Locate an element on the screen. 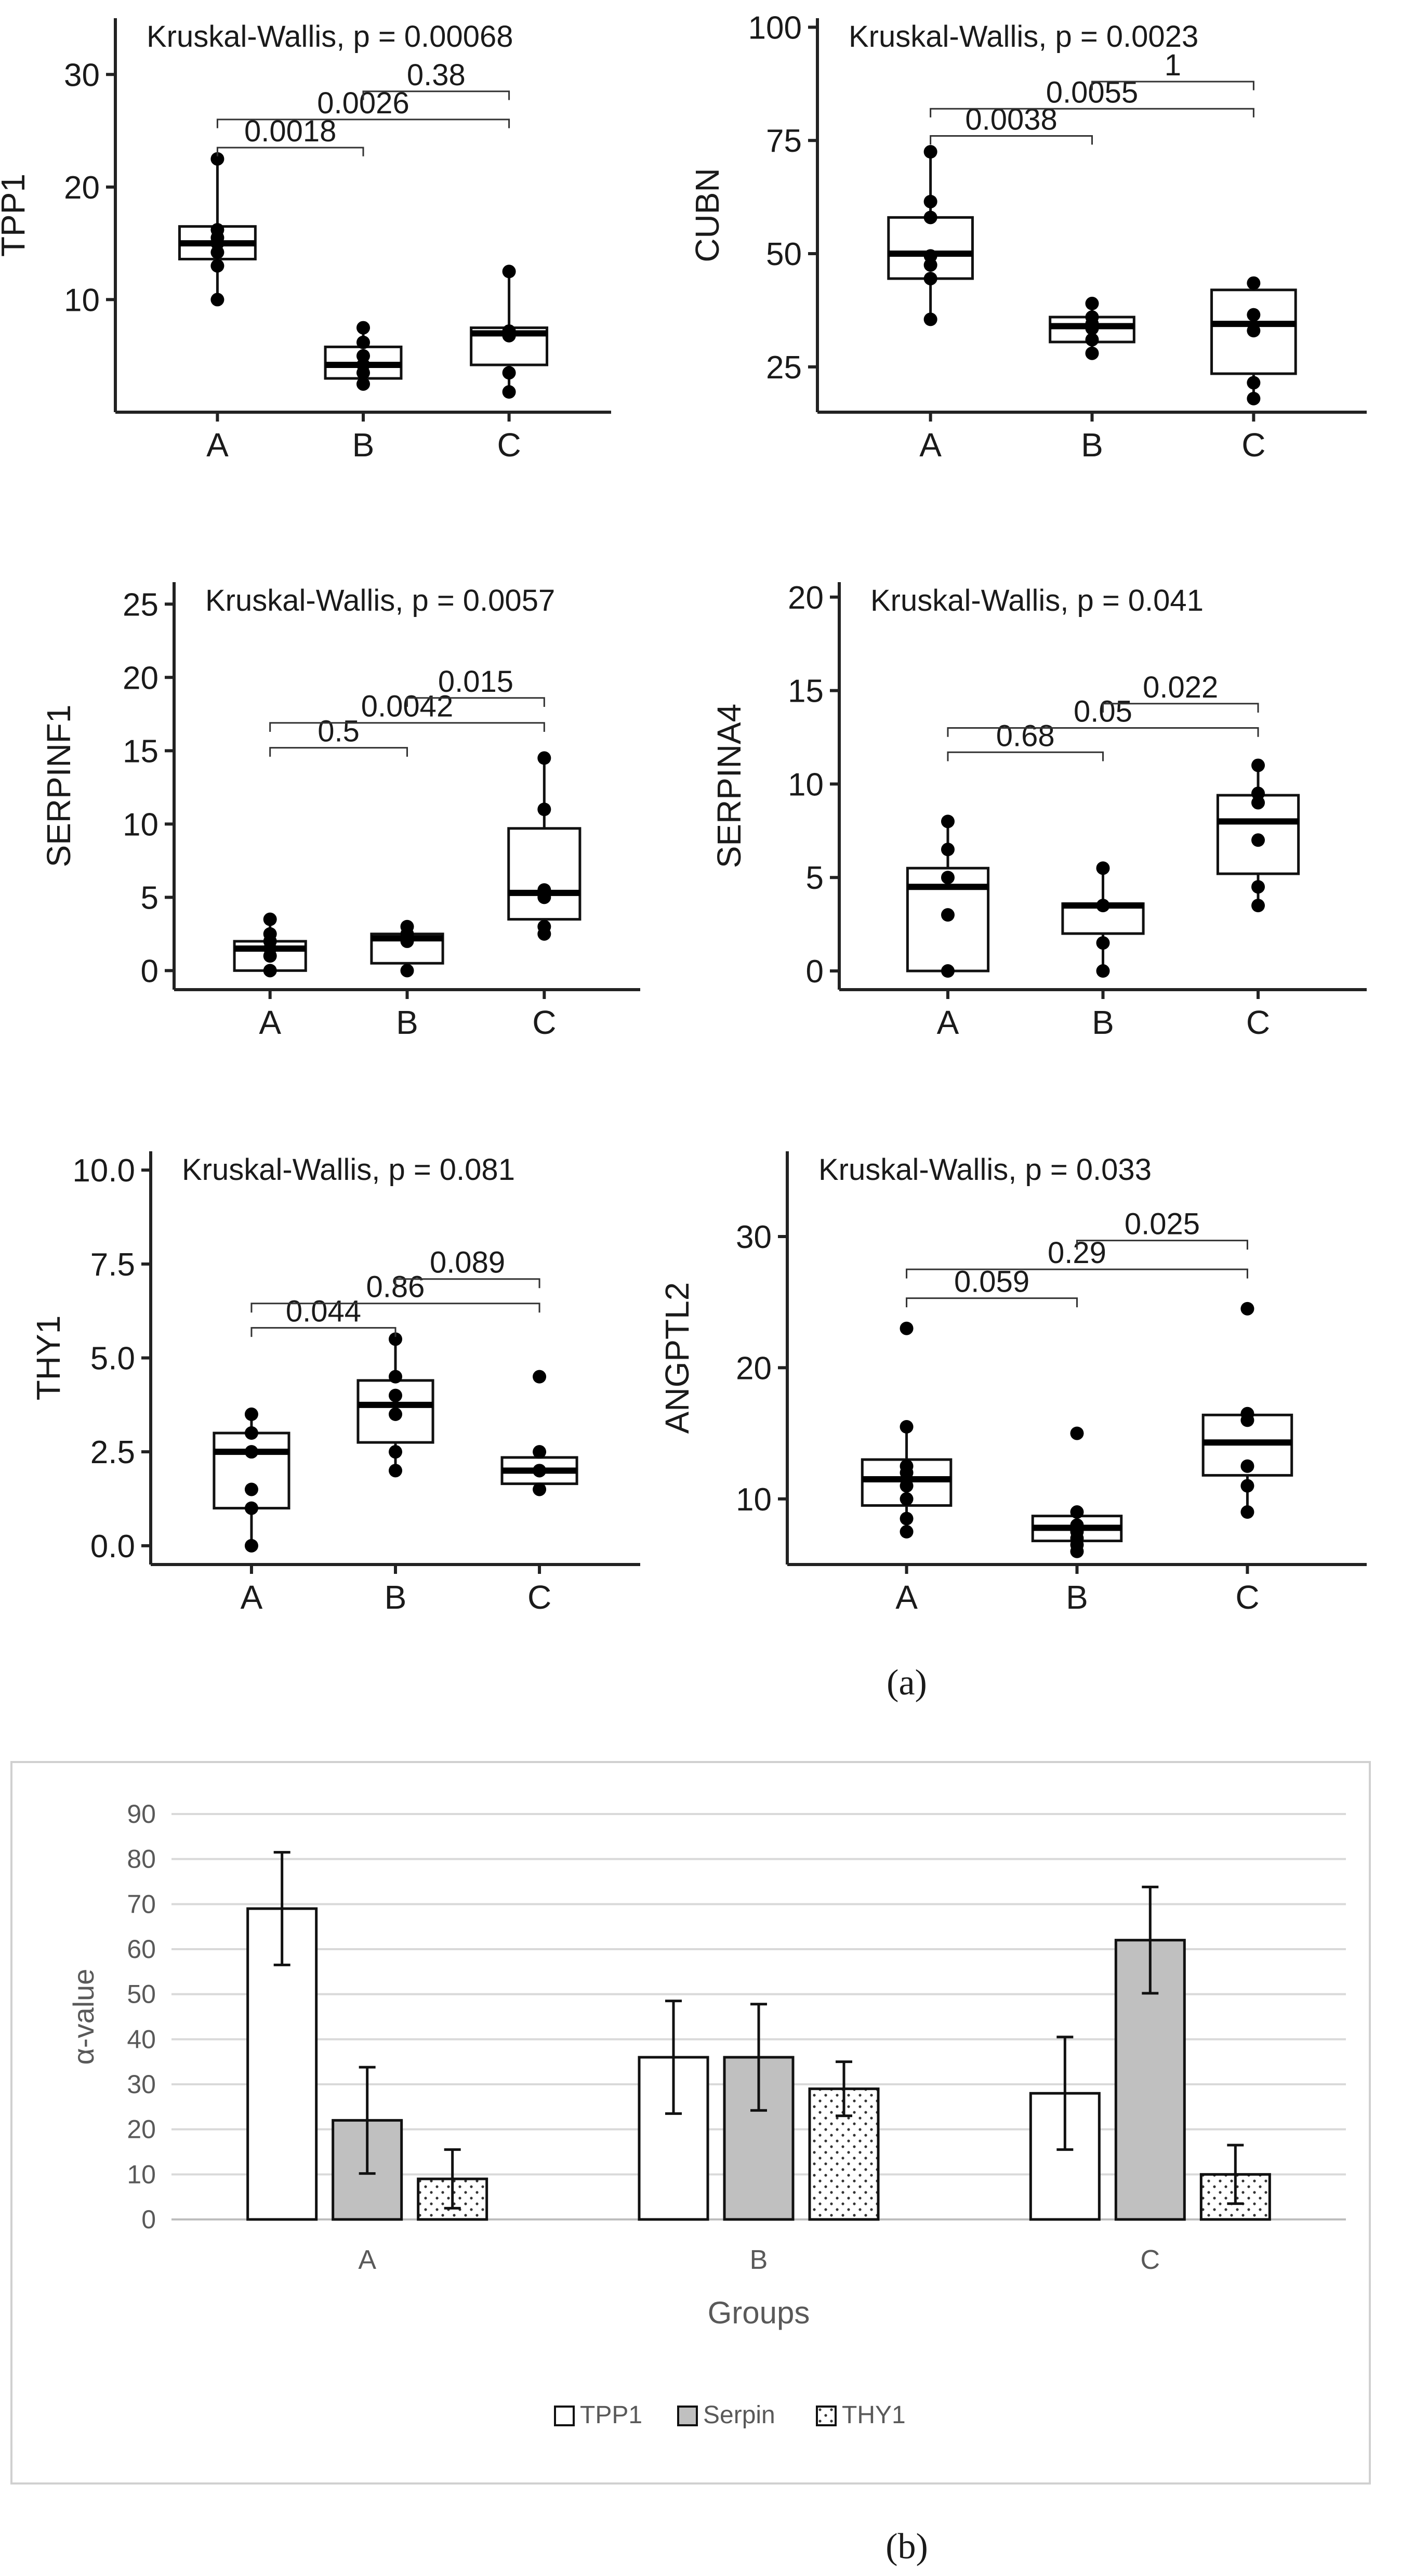  y-axis-label: α-value is located at coordinates (83, 2017).